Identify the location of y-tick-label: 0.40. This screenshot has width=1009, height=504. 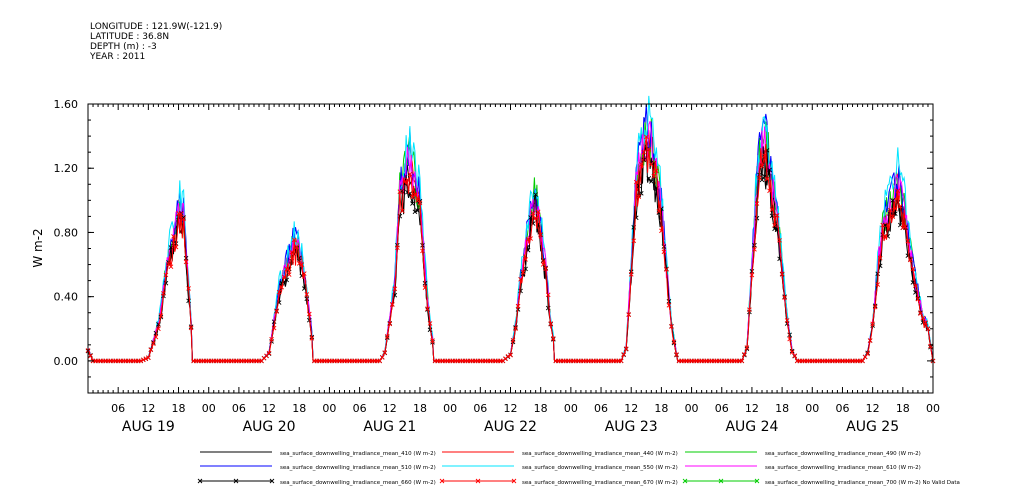
(66, 297).